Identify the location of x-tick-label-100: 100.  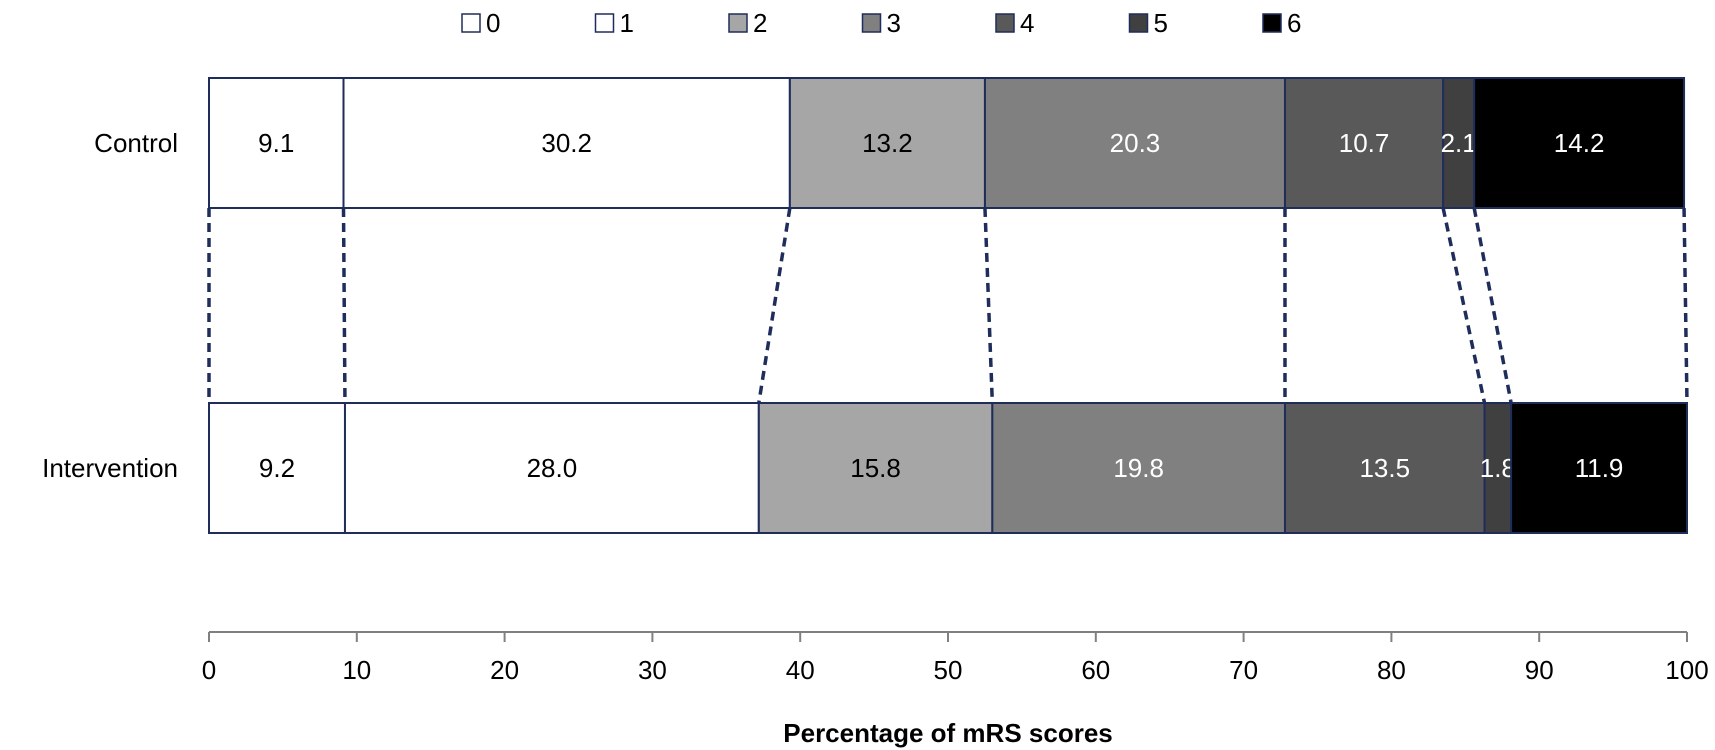
(1686, 670).